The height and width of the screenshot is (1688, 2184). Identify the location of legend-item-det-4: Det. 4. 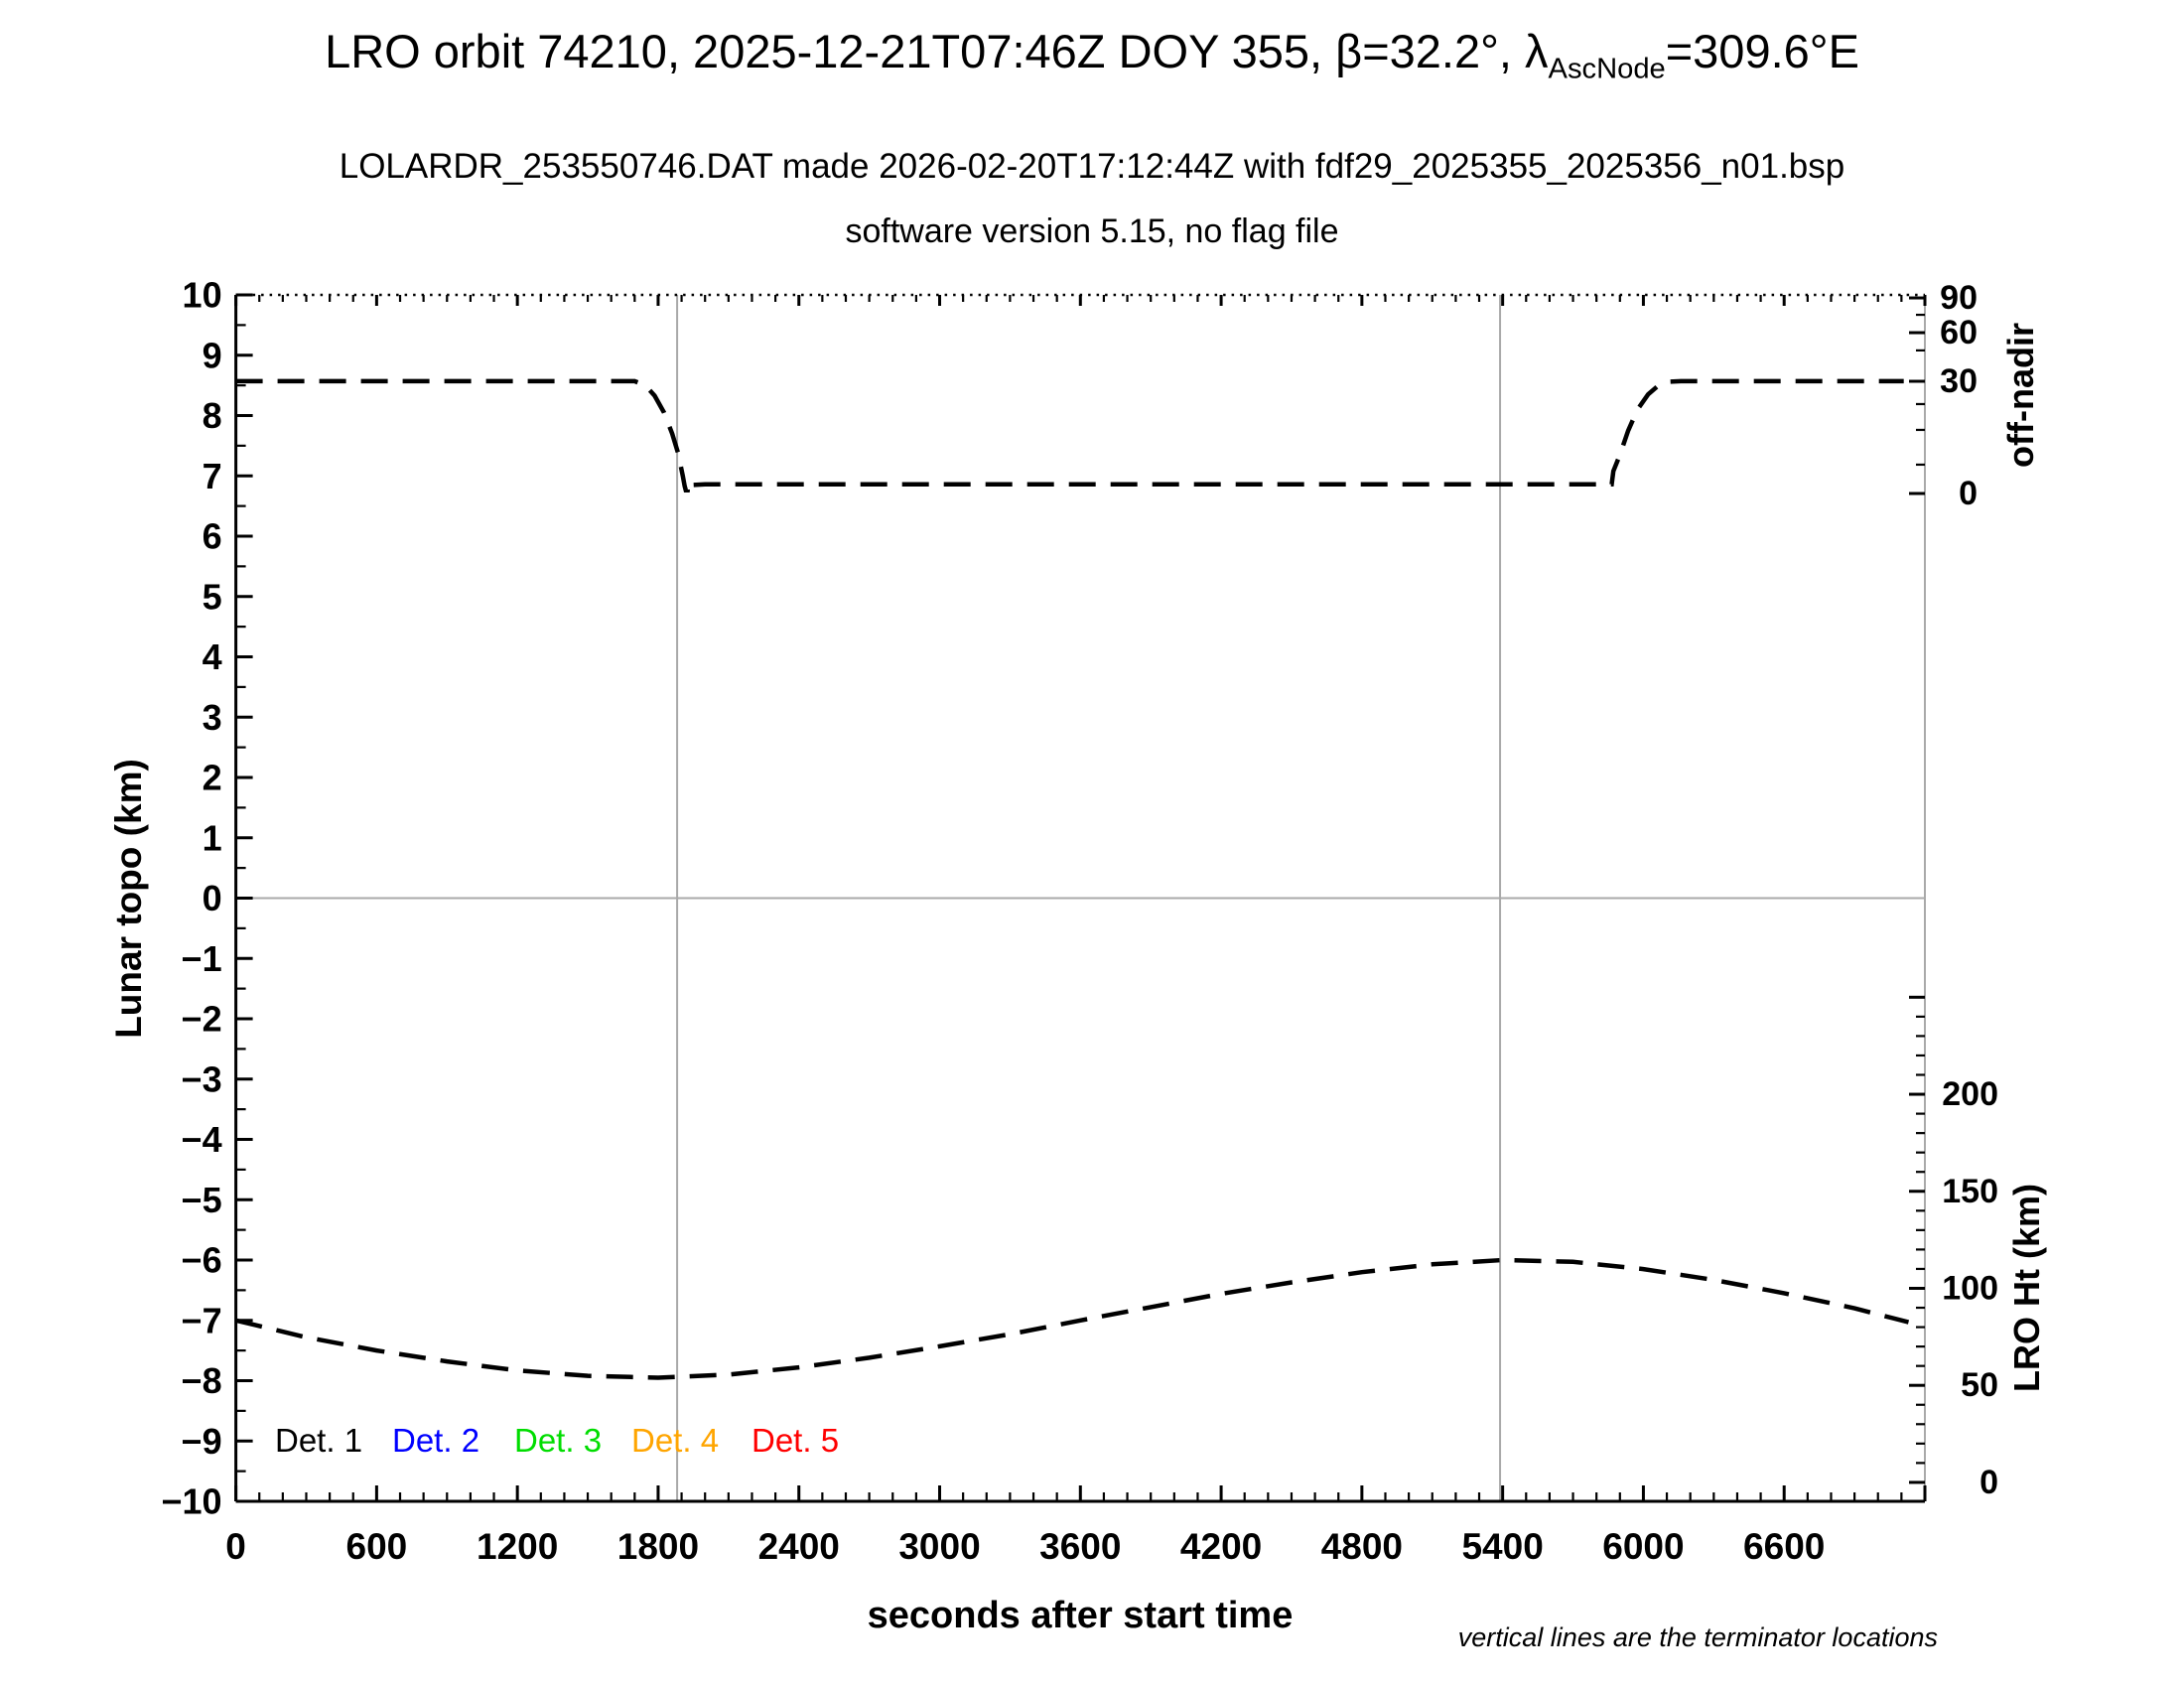
(675, 1440).